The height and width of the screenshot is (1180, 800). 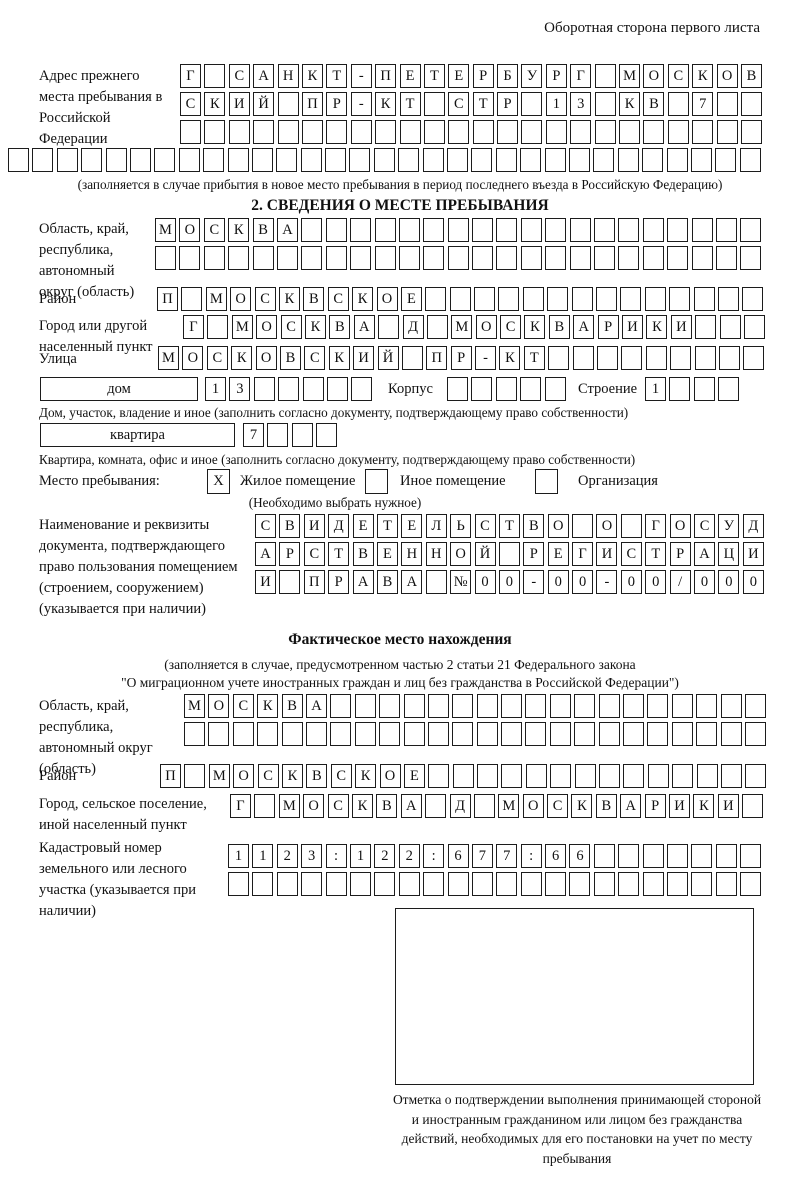 I want to click on char-box: П, so click(x=170, y=776).